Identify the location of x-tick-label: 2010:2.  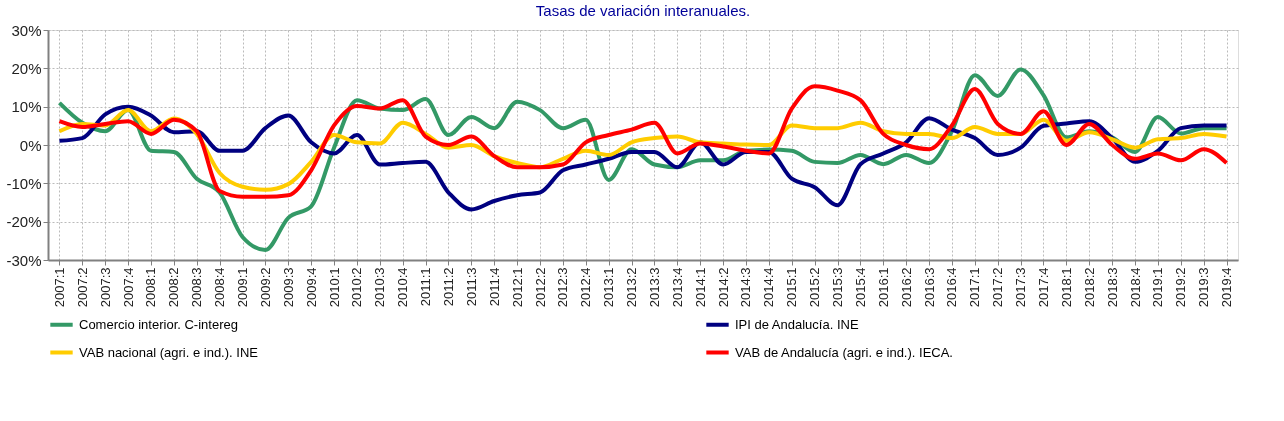
(357, 287).